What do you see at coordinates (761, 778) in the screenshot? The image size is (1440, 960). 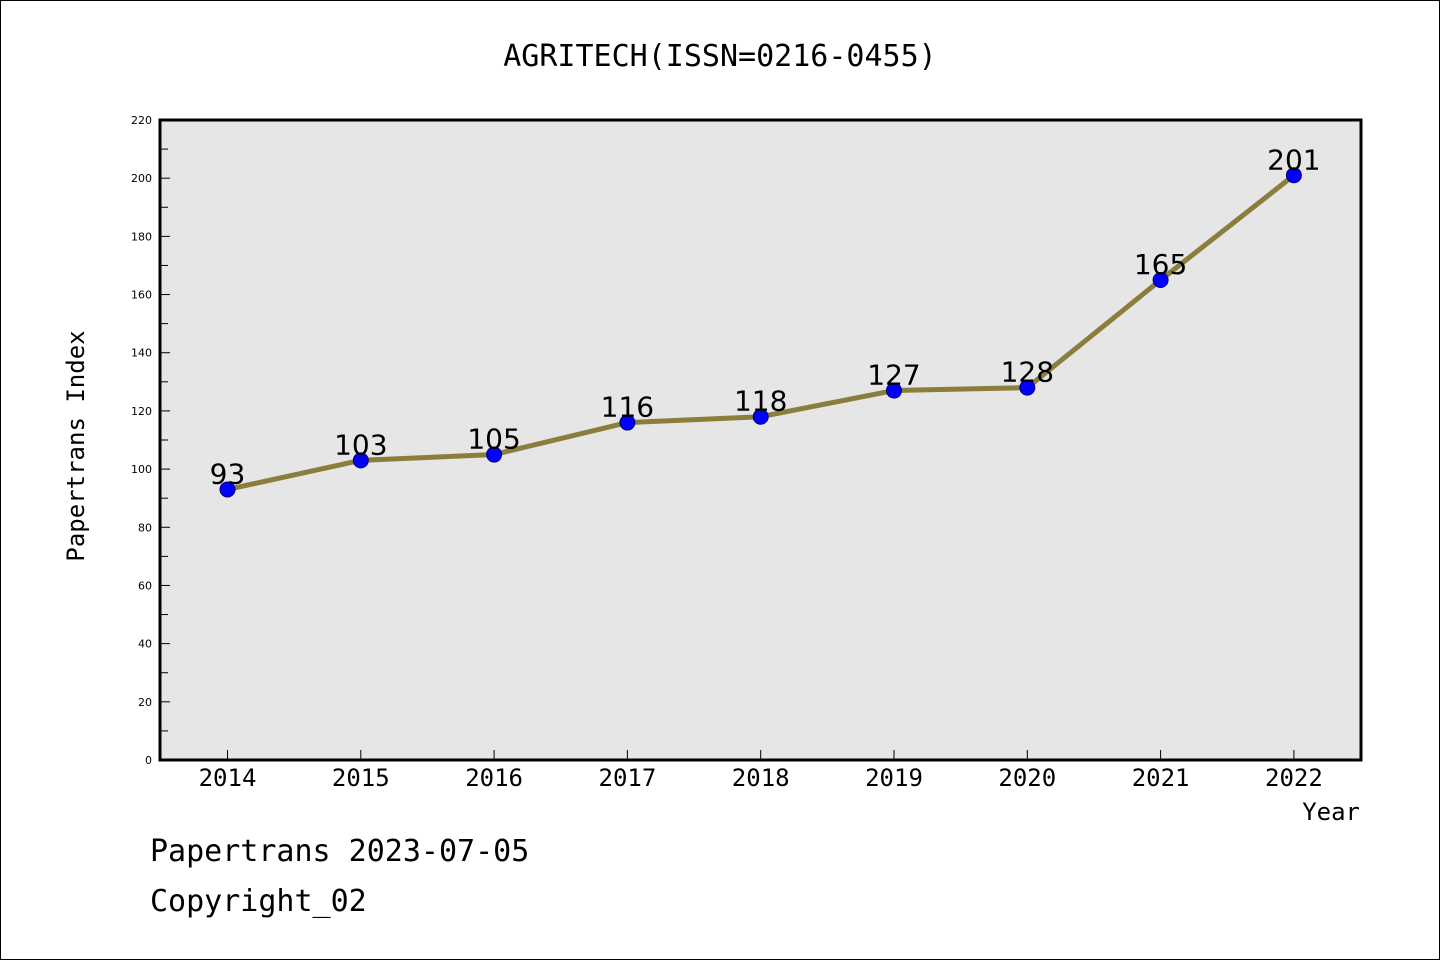 I see `x-tick-label: 2018` at bounding box center [761, 778].